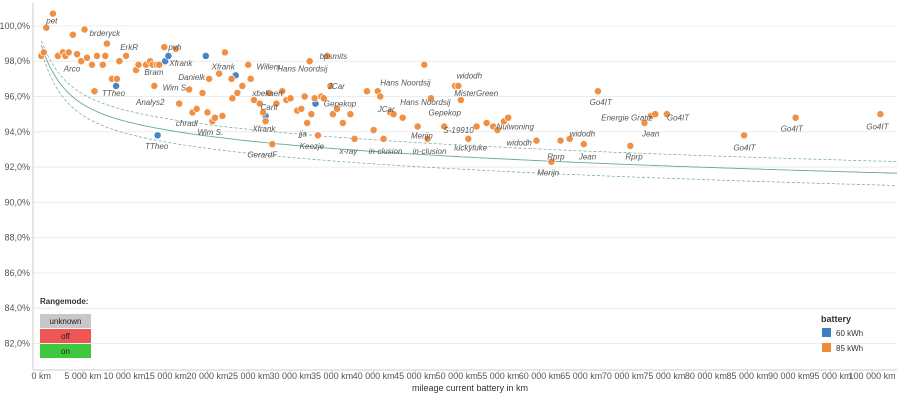  What do you see at coordinates (516, 127) in the screenshot?
I see `point-label: Nulwoning` at bounding box center [516, 127].